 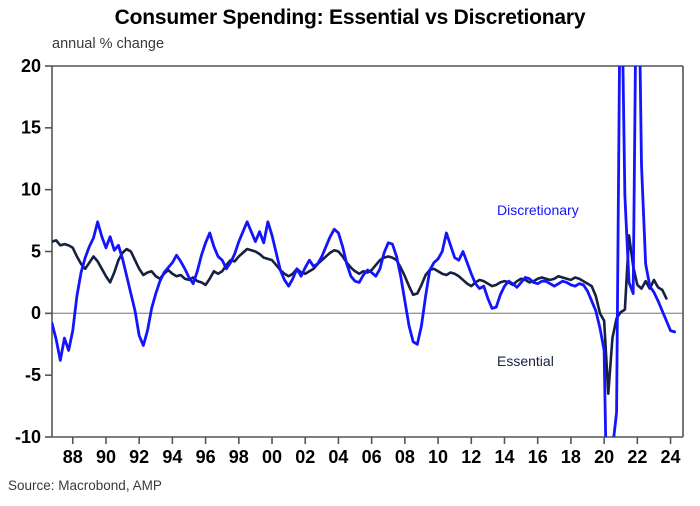 I want to click on chart-source: Source: Macrobond, AMP, so click(x=85, y=485).